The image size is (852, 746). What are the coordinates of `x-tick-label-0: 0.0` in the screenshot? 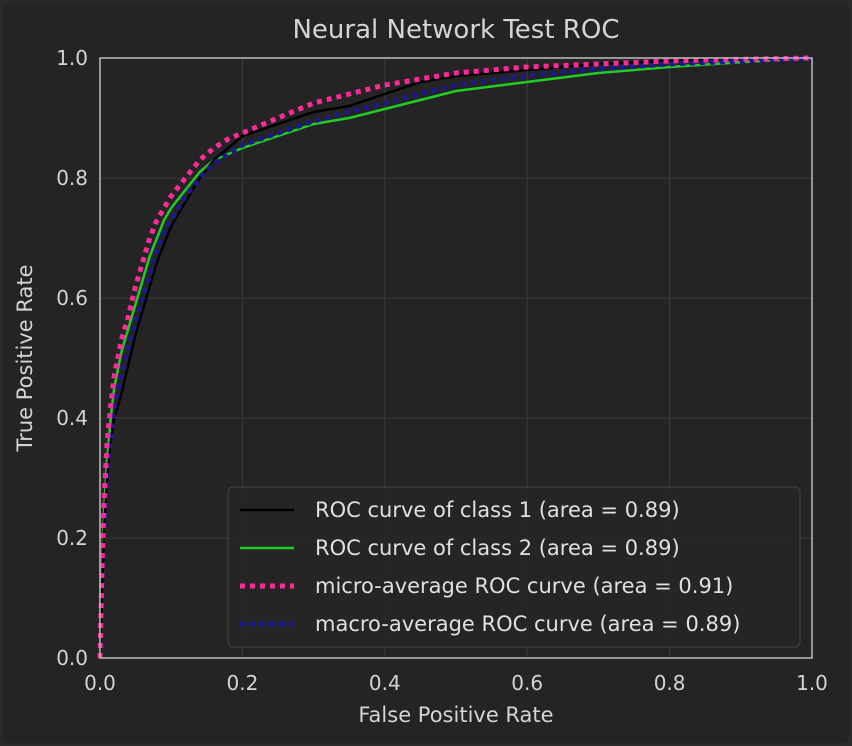 It's located at (100, 683).